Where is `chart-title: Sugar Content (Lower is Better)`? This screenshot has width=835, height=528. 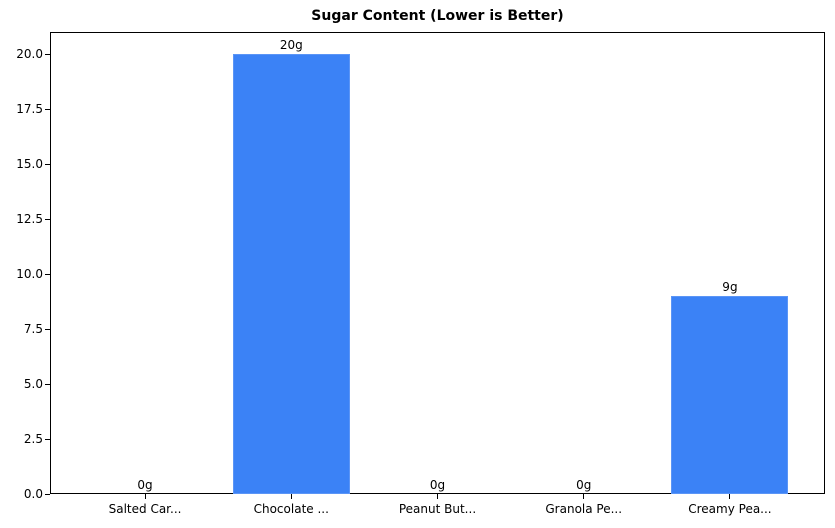 chart-title: Sugar Content (Lower is Better) is located at coordinates (437, 16).